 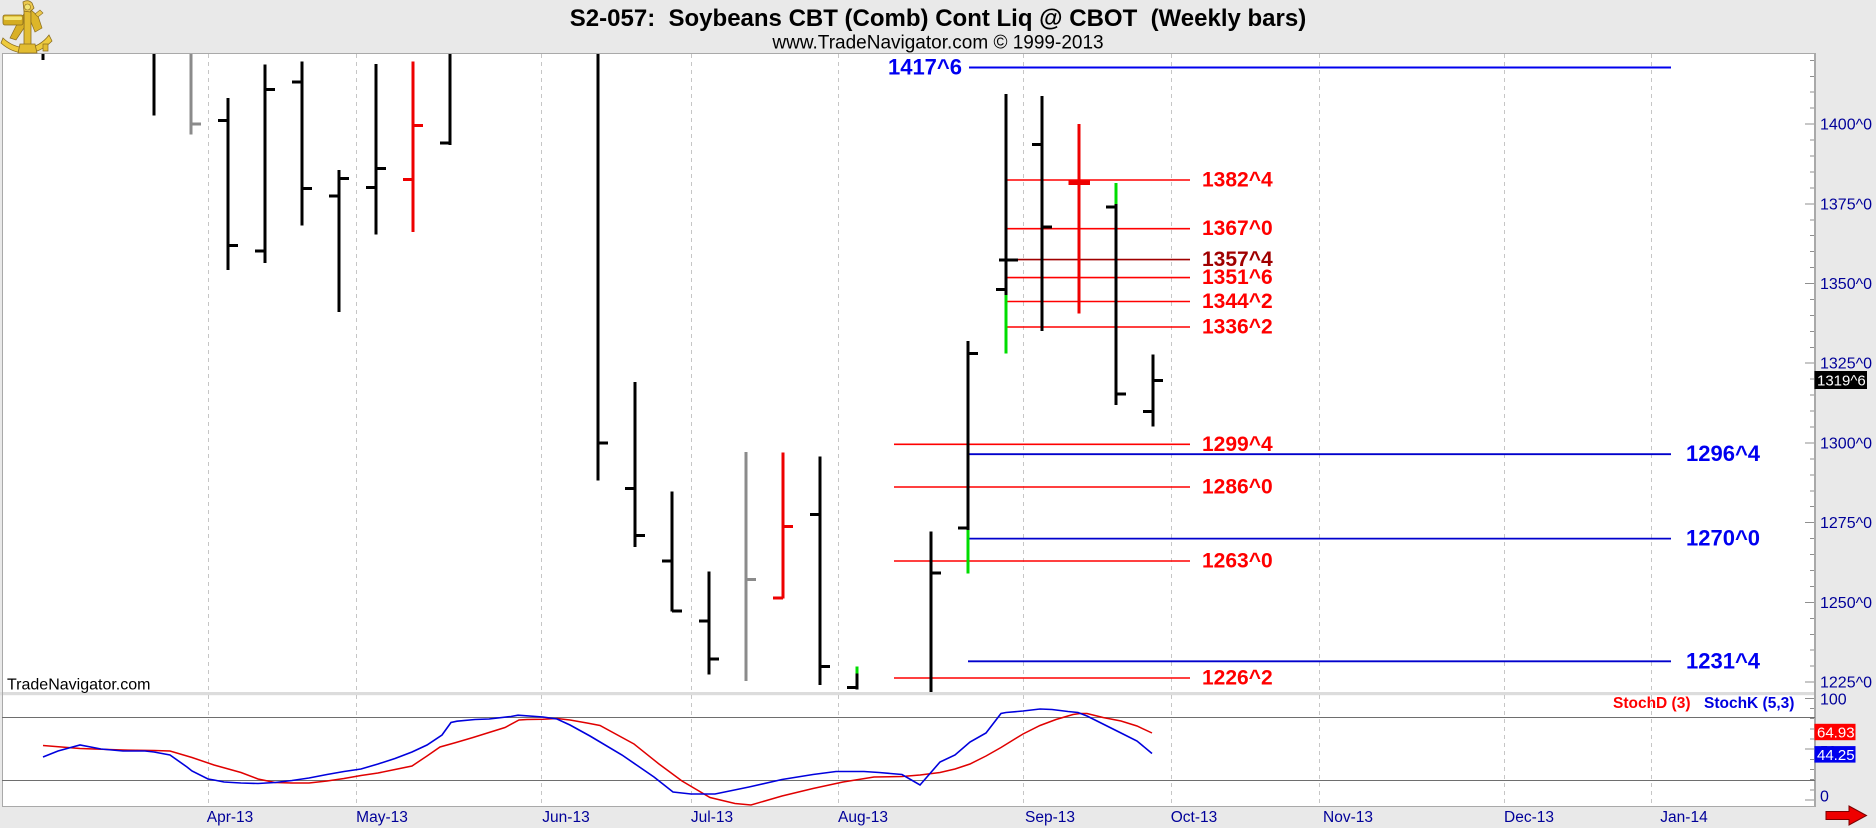 I want to click on svg-text: 1275^0, so click(x=1846, y=523).